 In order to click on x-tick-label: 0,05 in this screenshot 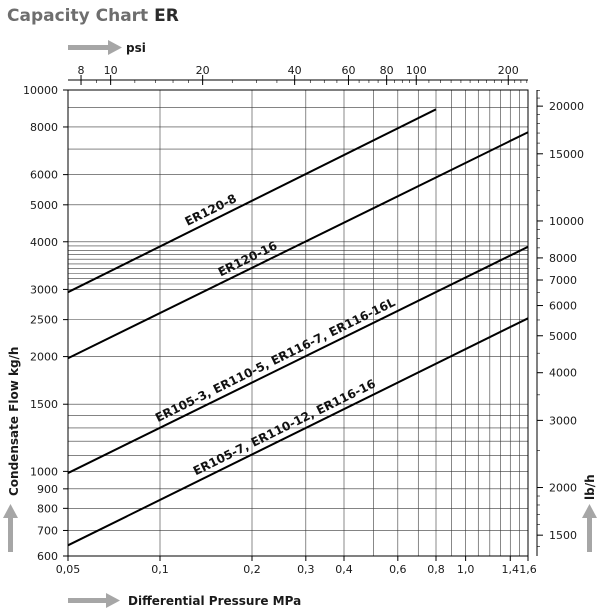, I will do `click(68, 569)`.